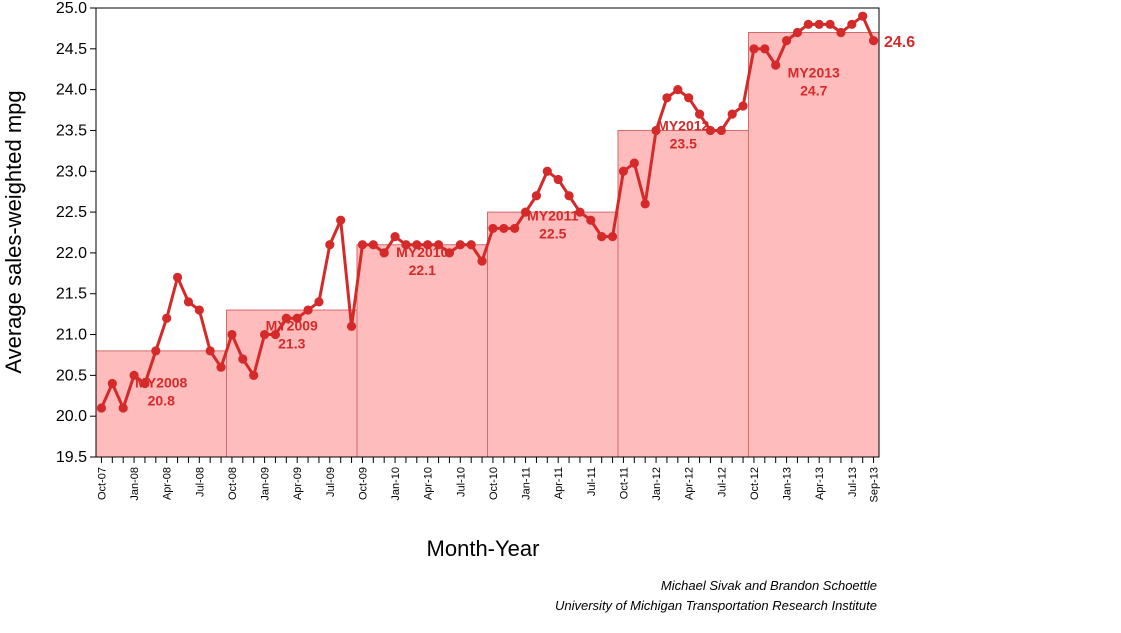 The image size is (1121, 633). I want to click on label-my2009: MY2009, so click(292, 325).